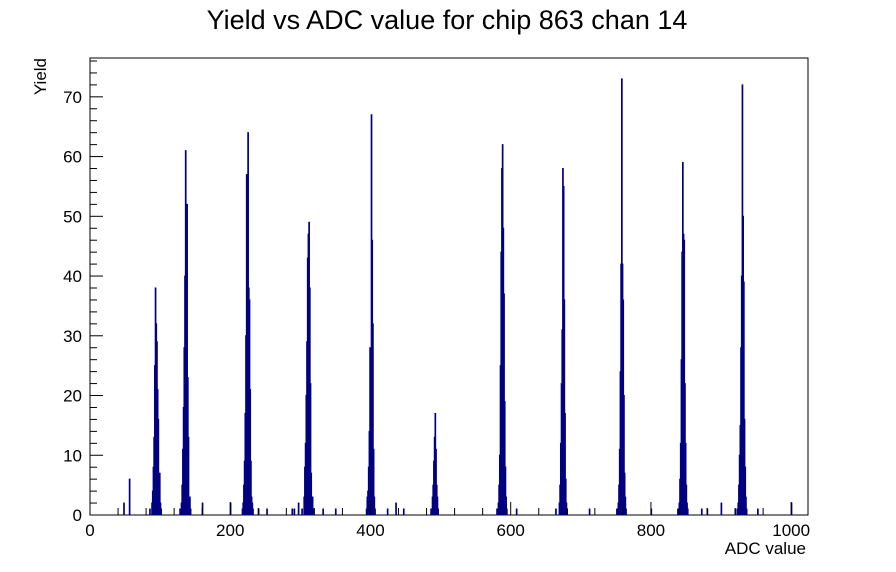 Image resolution: width=896 pixels, height=572 pixels. What do you see at coordinates (72, 216) in the screenshot?
I see `y-tick-label: 50` at bounding box center [72, 216].